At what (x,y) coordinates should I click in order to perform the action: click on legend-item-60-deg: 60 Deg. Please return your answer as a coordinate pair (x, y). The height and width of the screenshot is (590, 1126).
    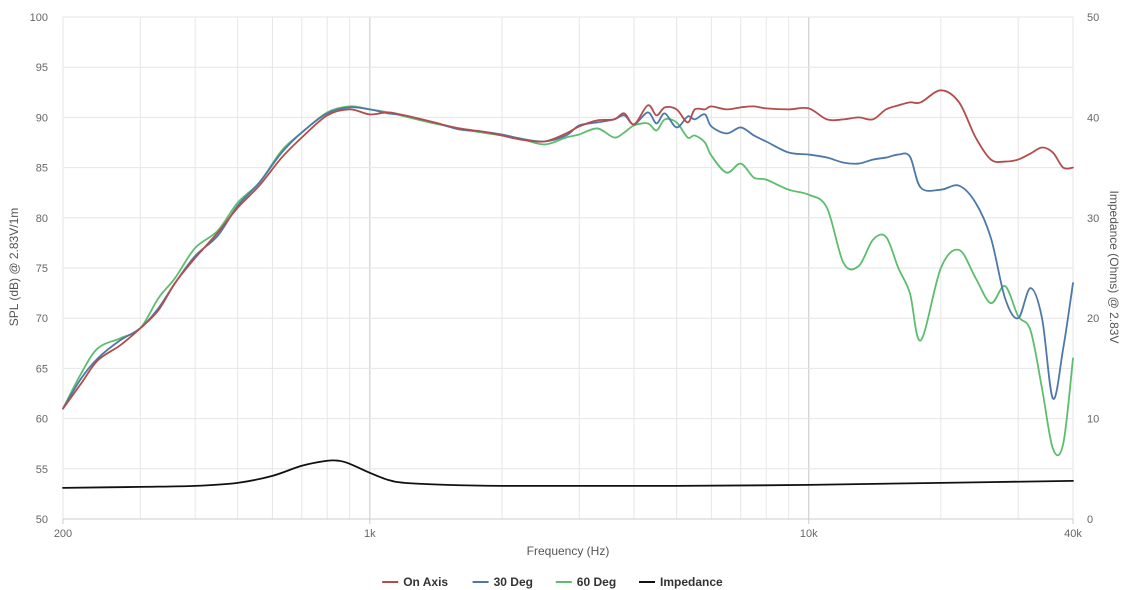
    Looking at the image, I should click on (596, 582).